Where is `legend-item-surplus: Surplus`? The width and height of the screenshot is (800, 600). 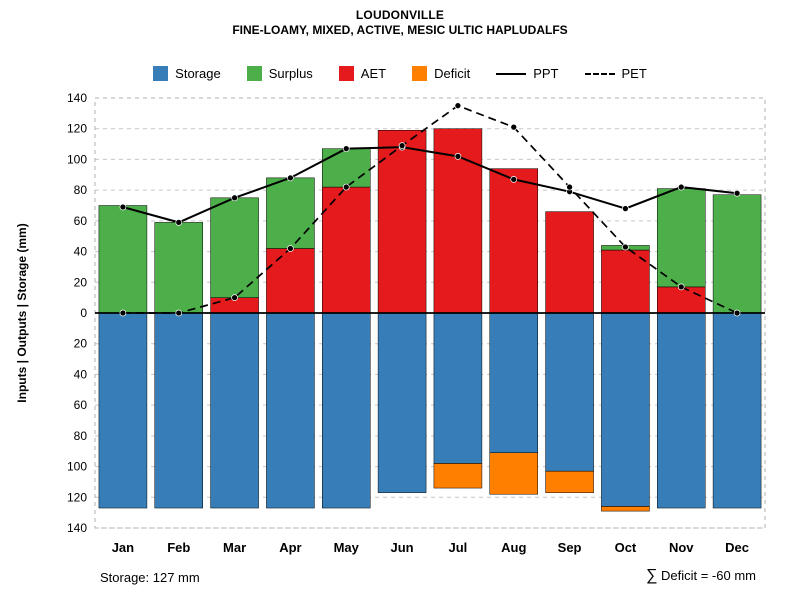 legend-item-surplus: Surplus is located at coordinates (279, 73).